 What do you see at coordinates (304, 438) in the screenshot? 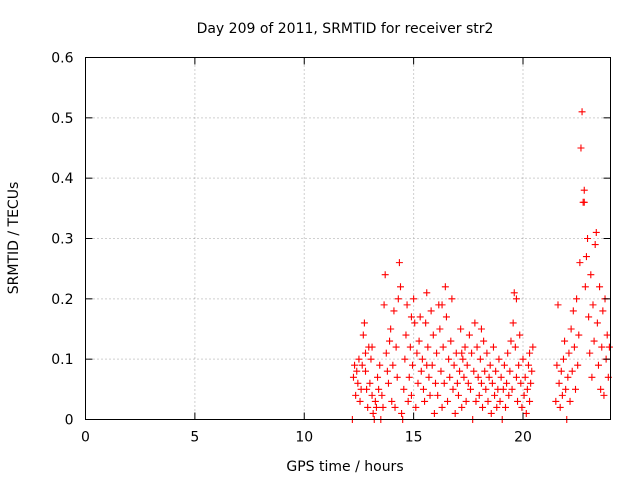
I see `x-tick-label: 10` at bounding box center [304, 438].